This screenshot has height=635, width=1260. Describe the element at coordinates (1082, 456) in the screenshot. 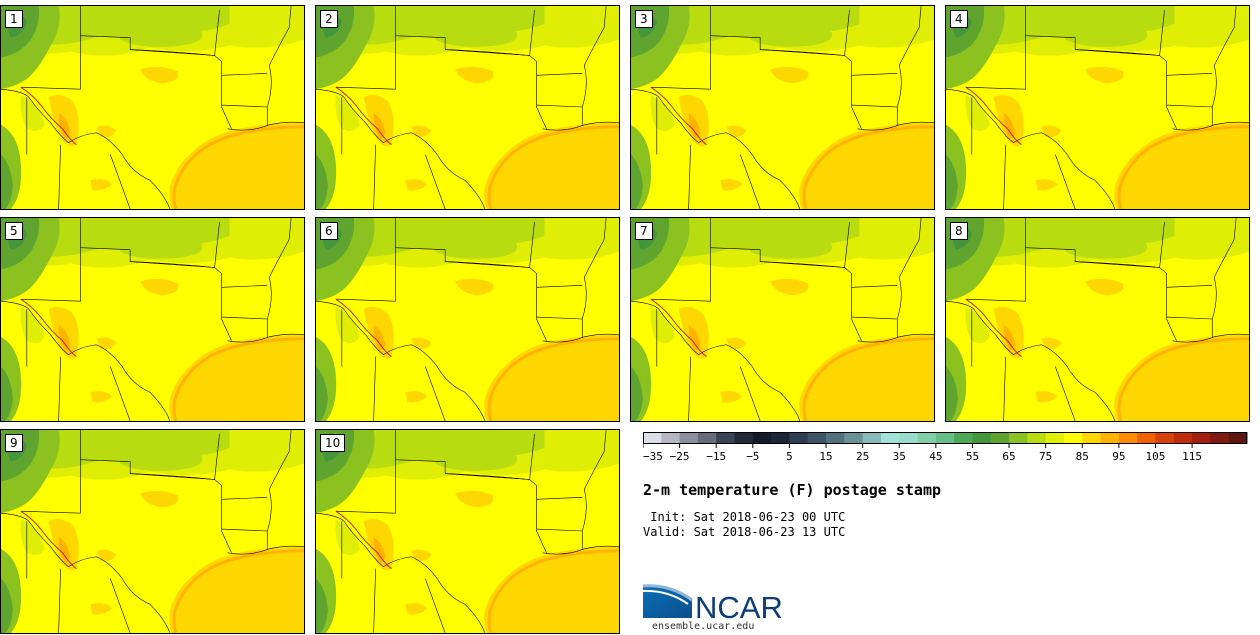

I see `colorbar-tick-label: 85` at that location.